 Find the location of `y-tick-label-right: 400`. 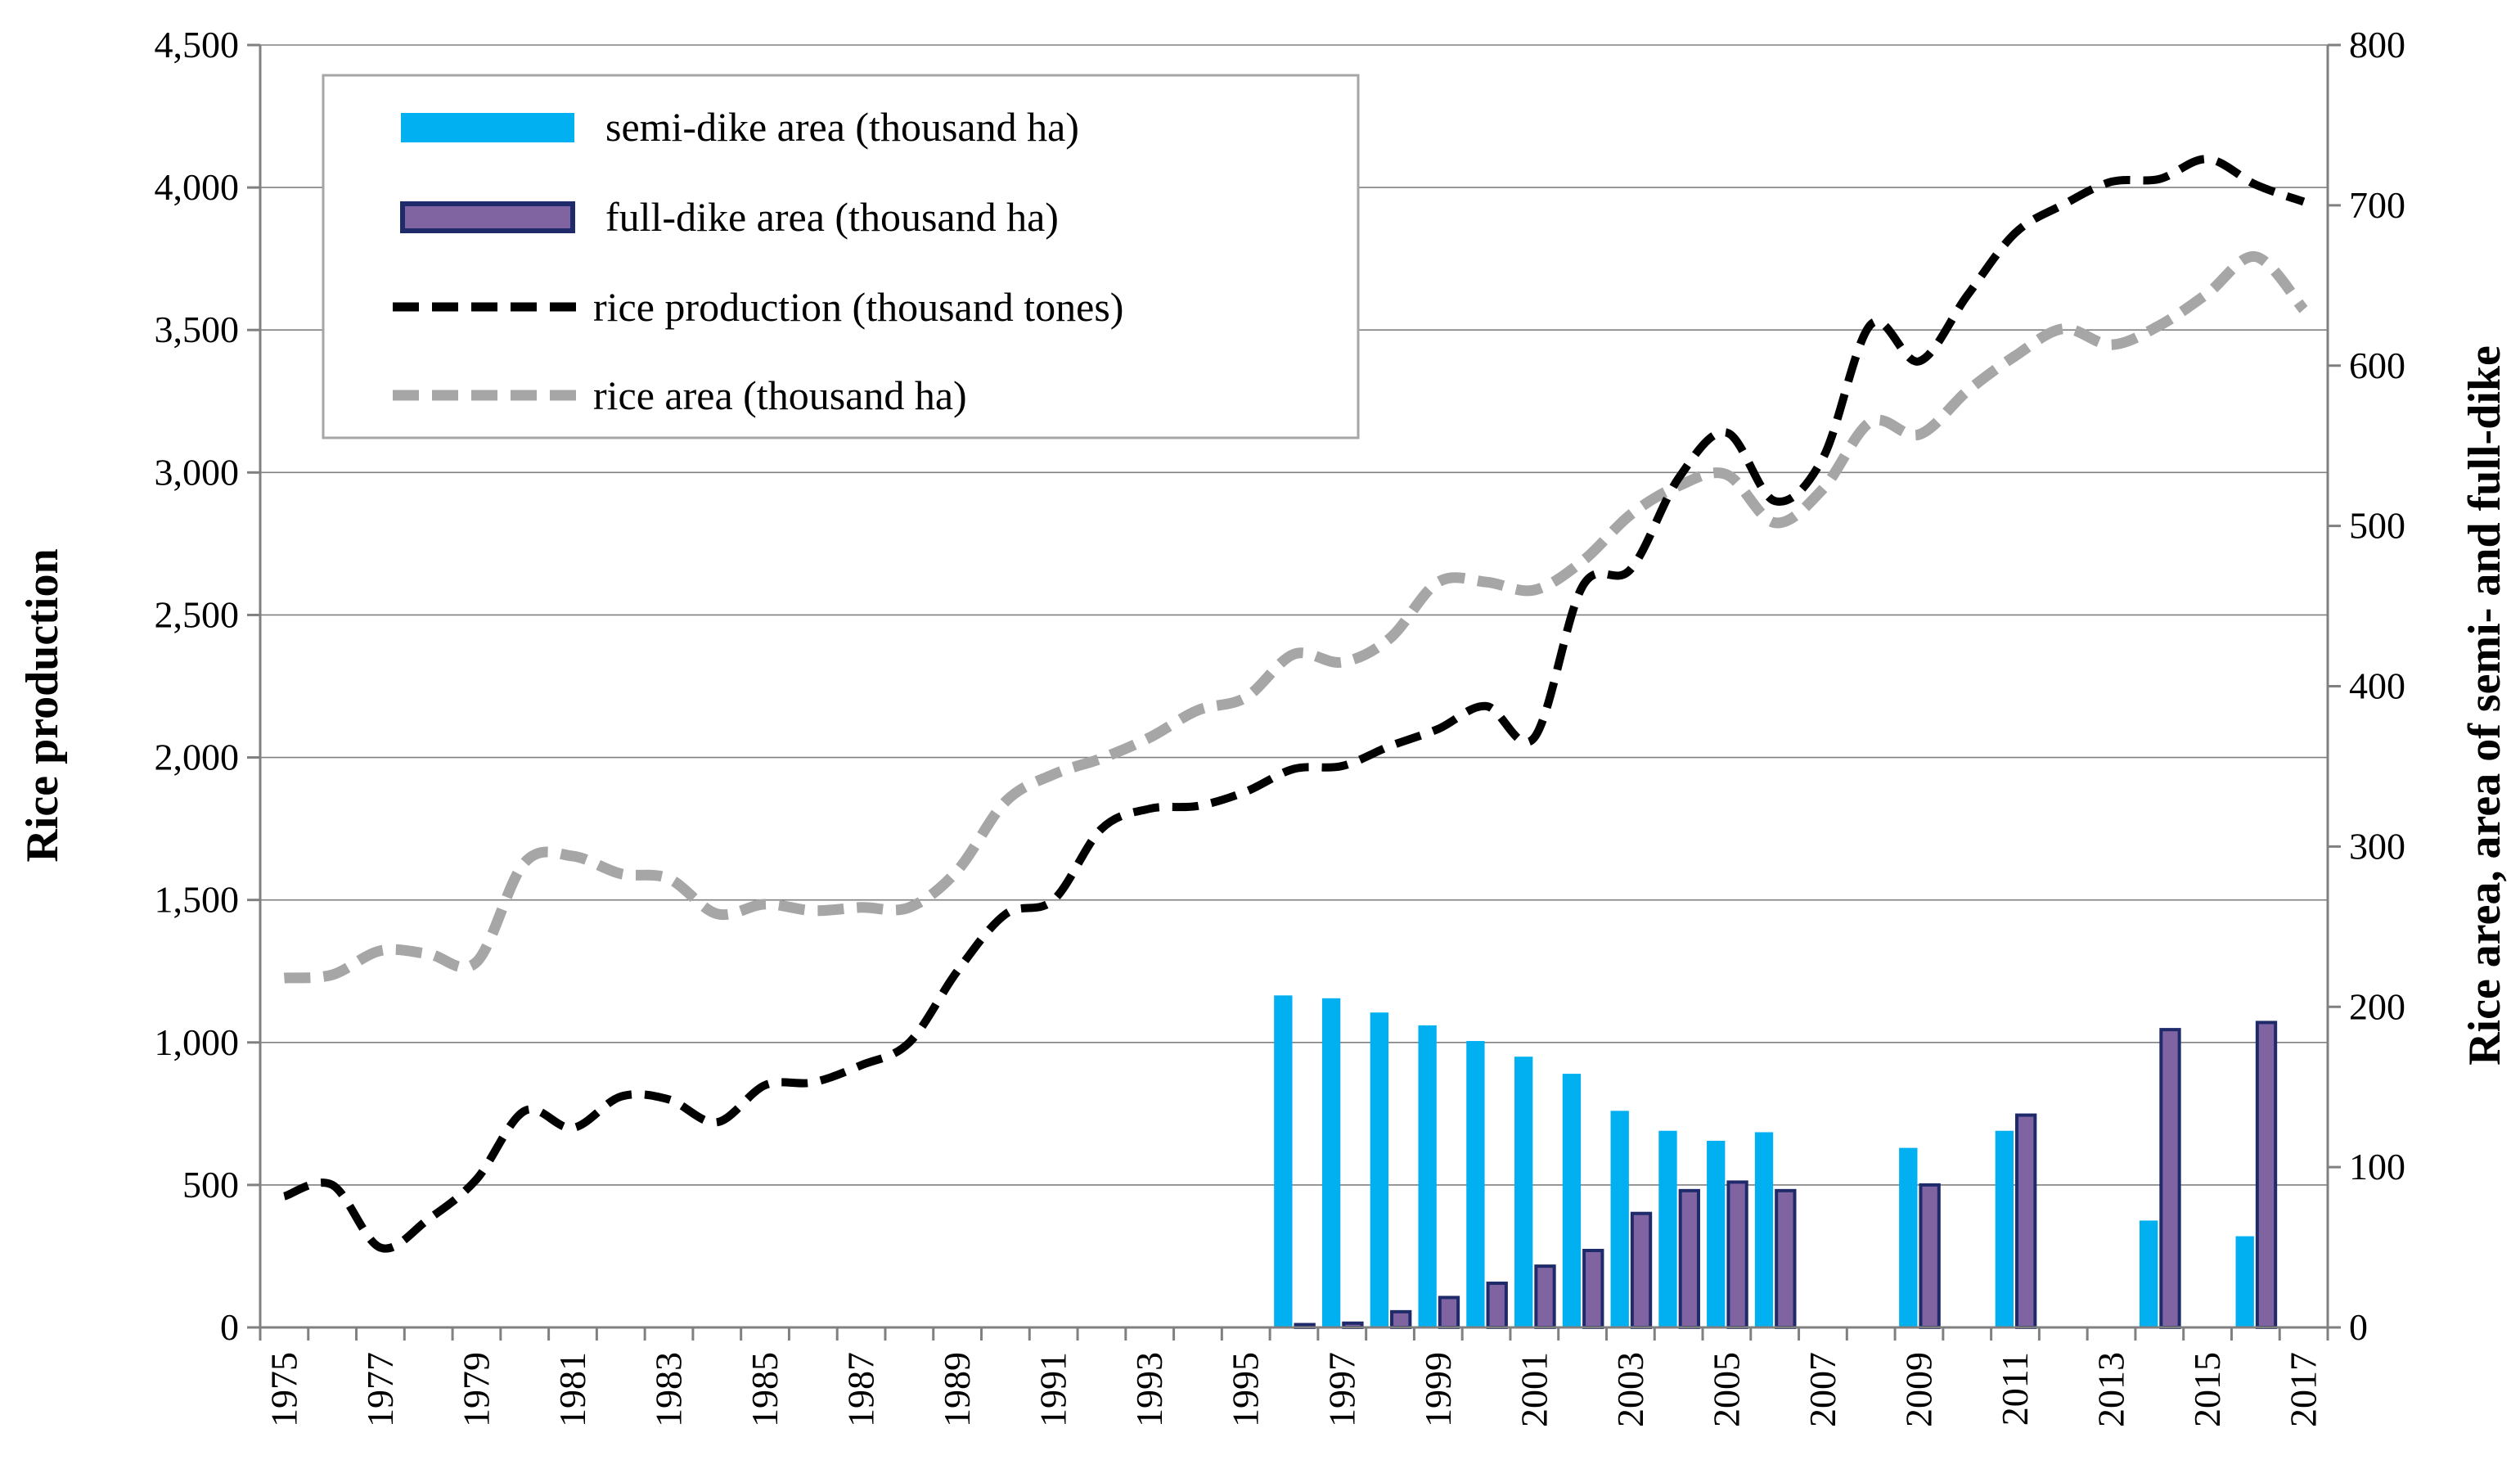

y-tick-label-right: 400 is located at coordinates (2377, 686).